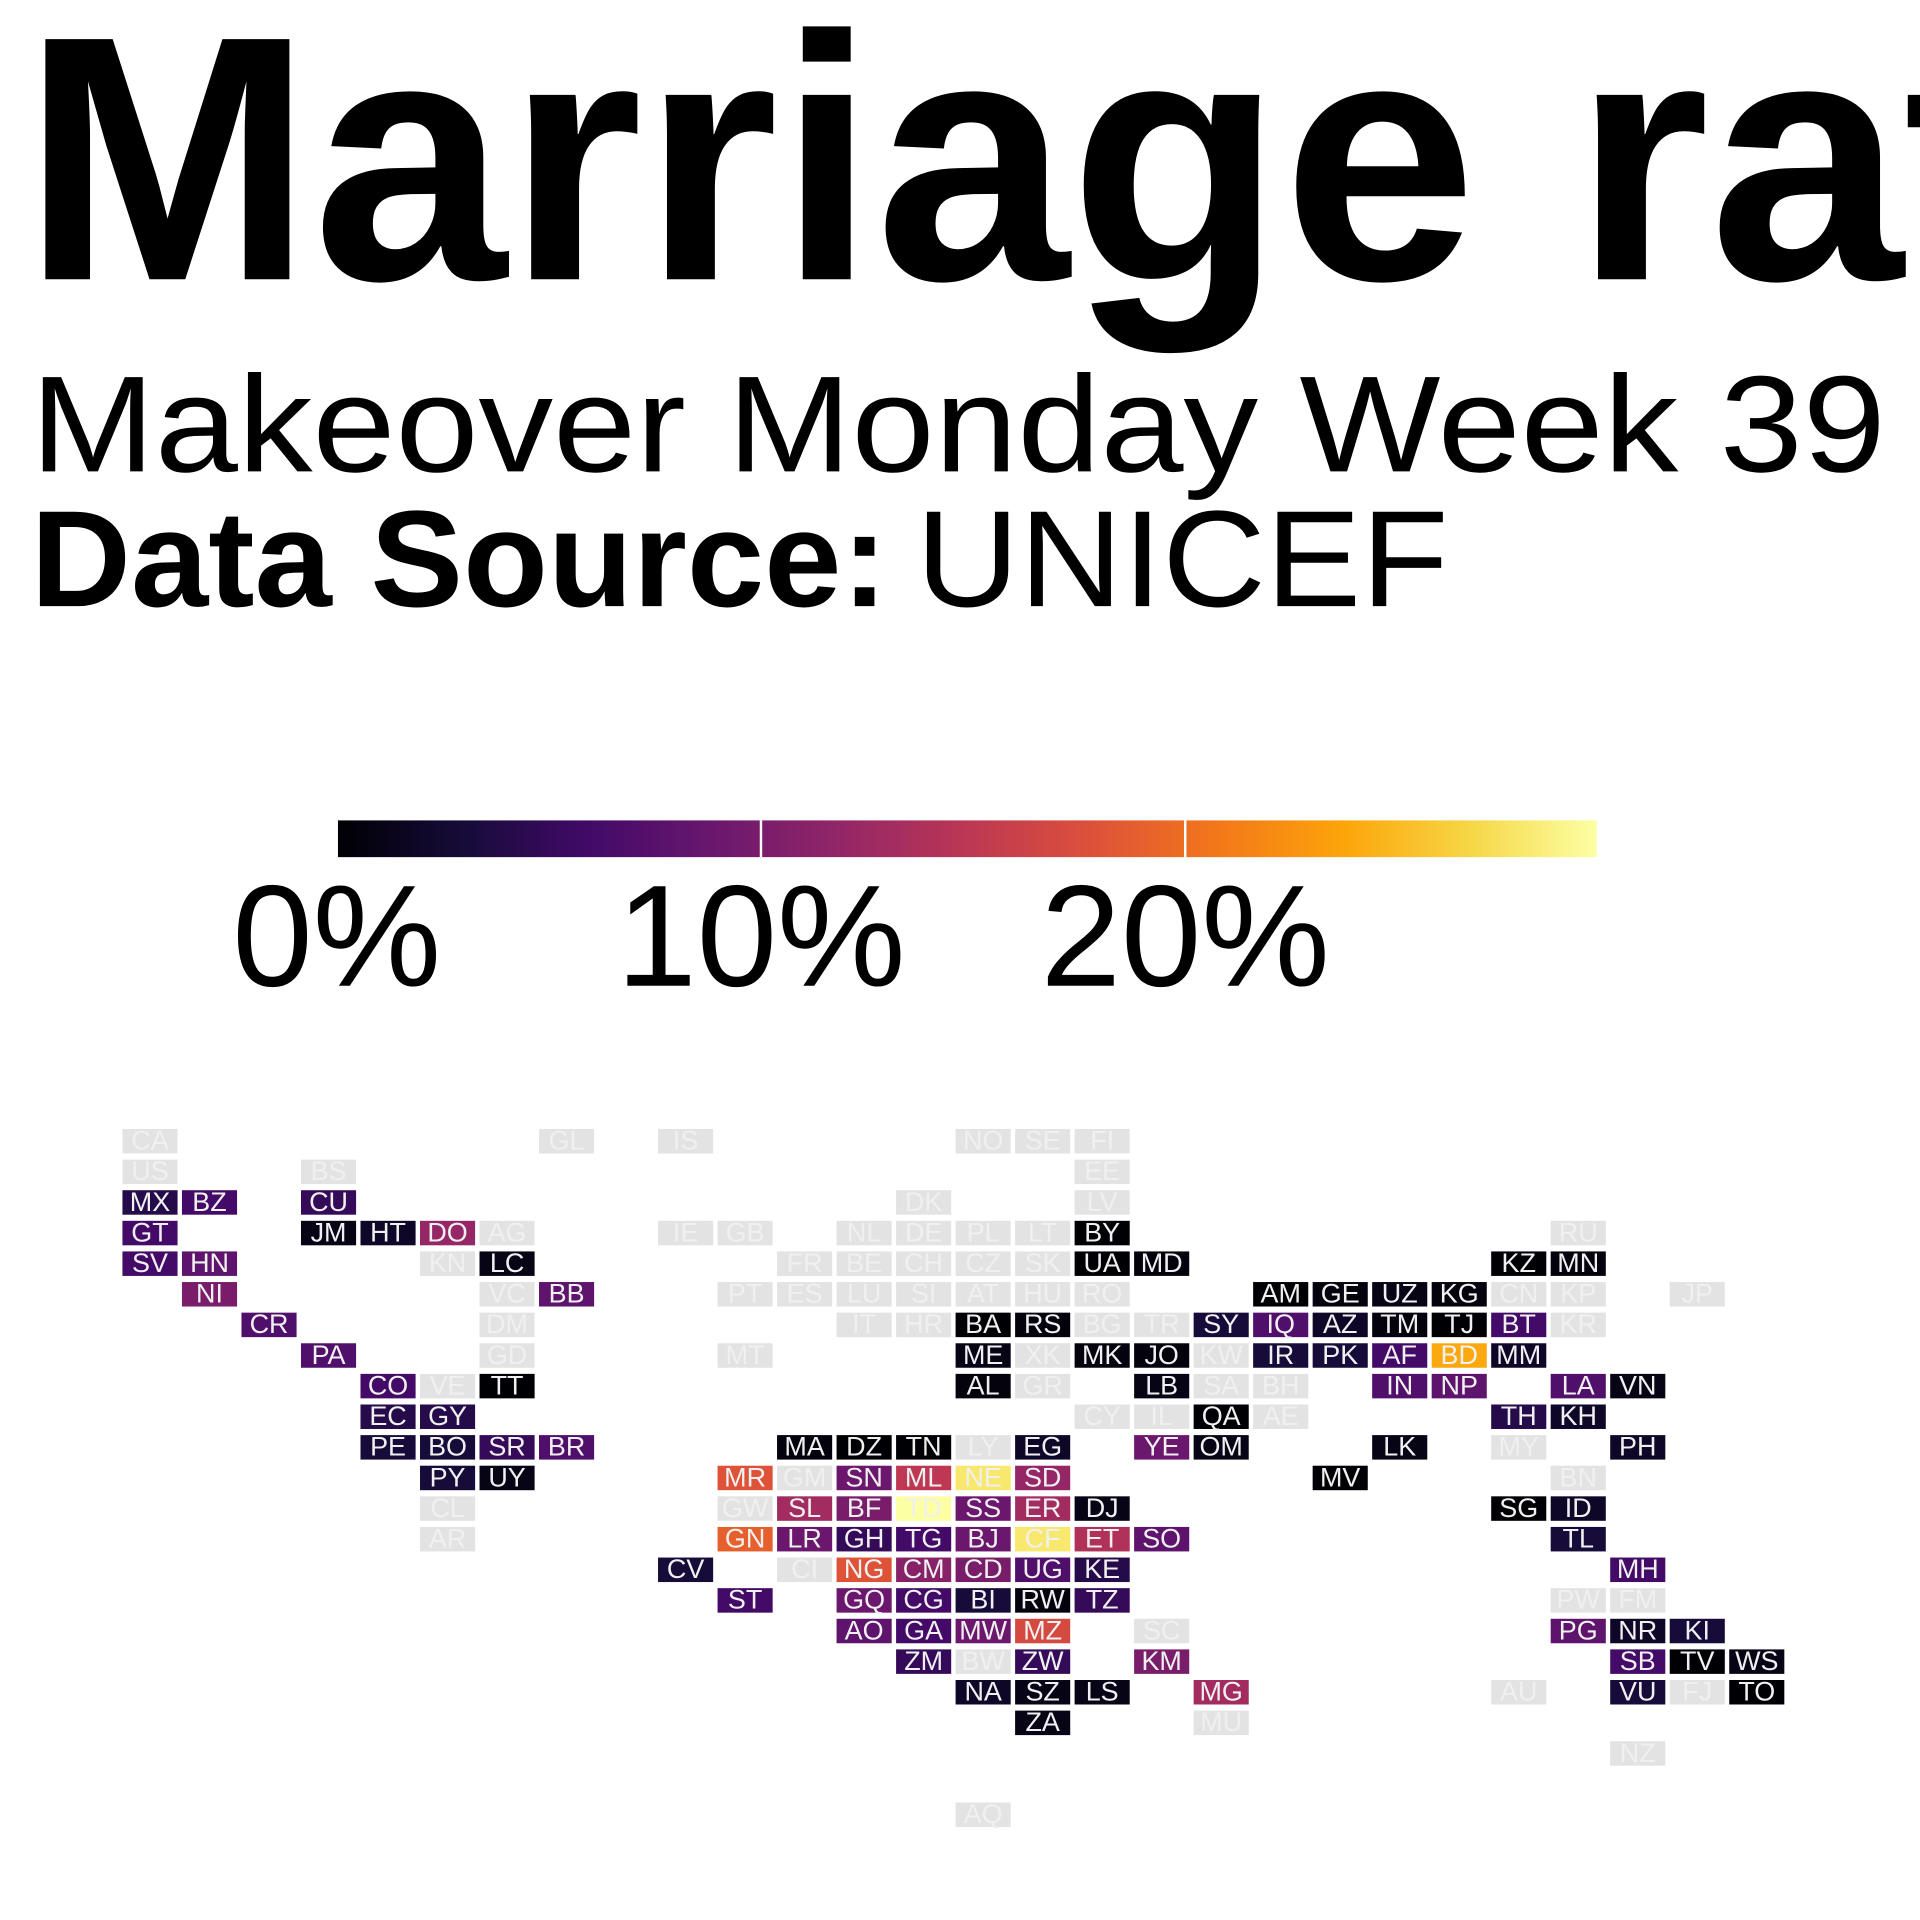  Describe the element at coordinates (863, 1477) in the screenshot. I see `tile-label: SN` at that location.